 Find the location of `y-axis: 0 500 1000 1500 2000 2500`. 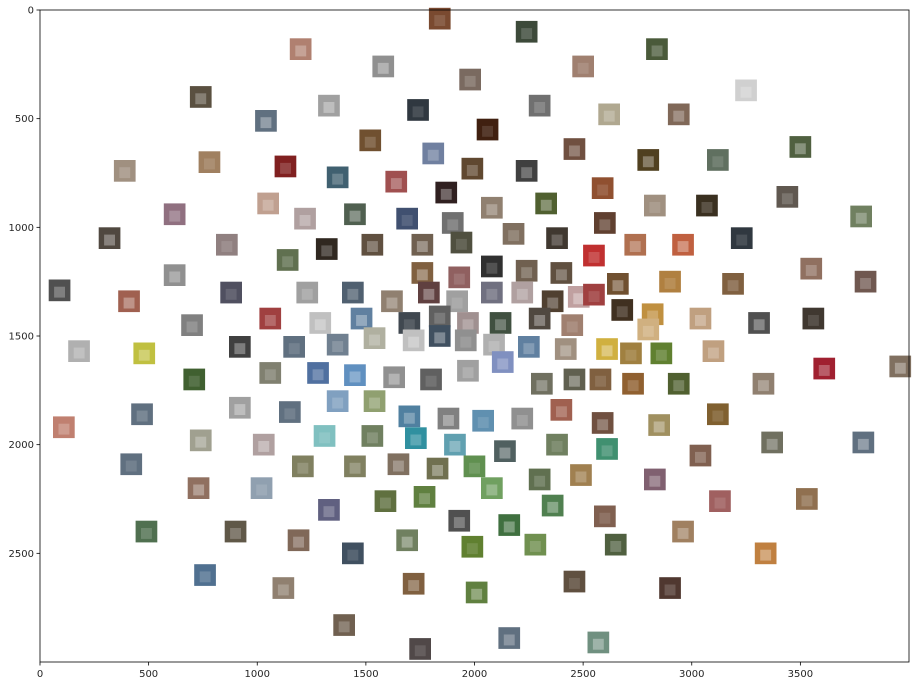

y-axis: 0 500 1000 1500 2000 2500 is located at coordinates (24, 283).